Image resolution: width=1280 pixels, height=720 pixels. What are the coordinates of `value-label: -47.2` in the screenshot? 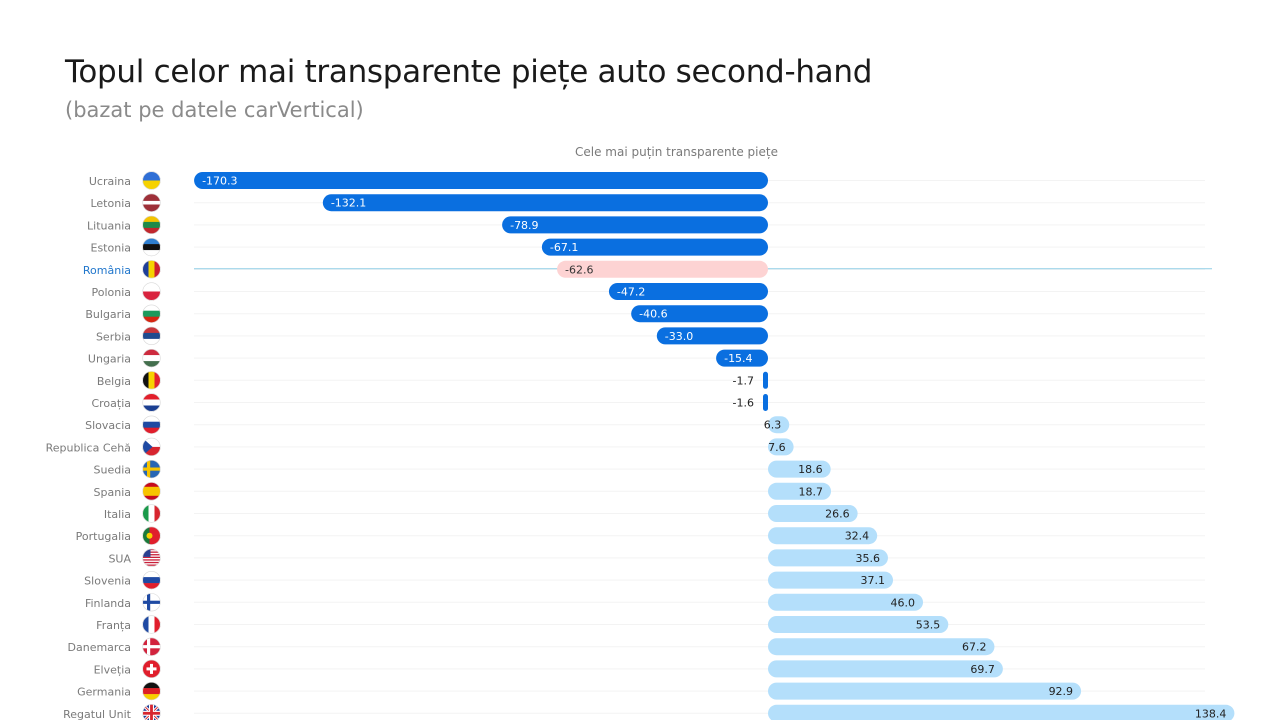 It's located at (631, 292).